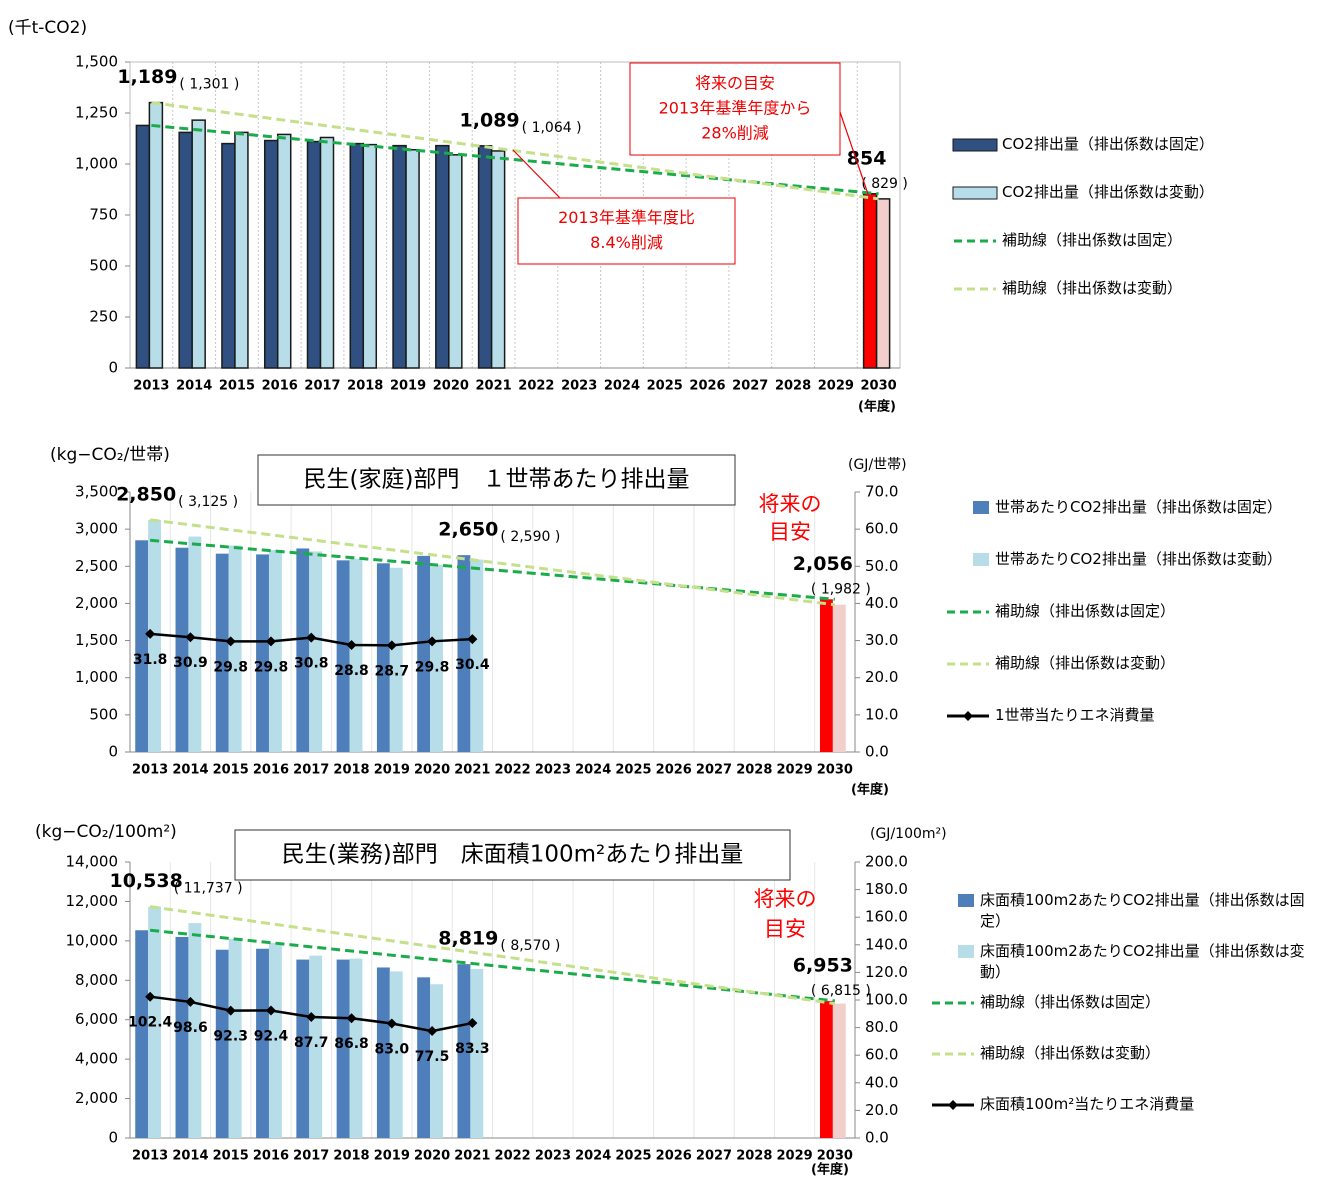  Describe the element at coordinates (209, 85) in the screenshot. I see `bar-value-label: ( 1,301 )` at that location.